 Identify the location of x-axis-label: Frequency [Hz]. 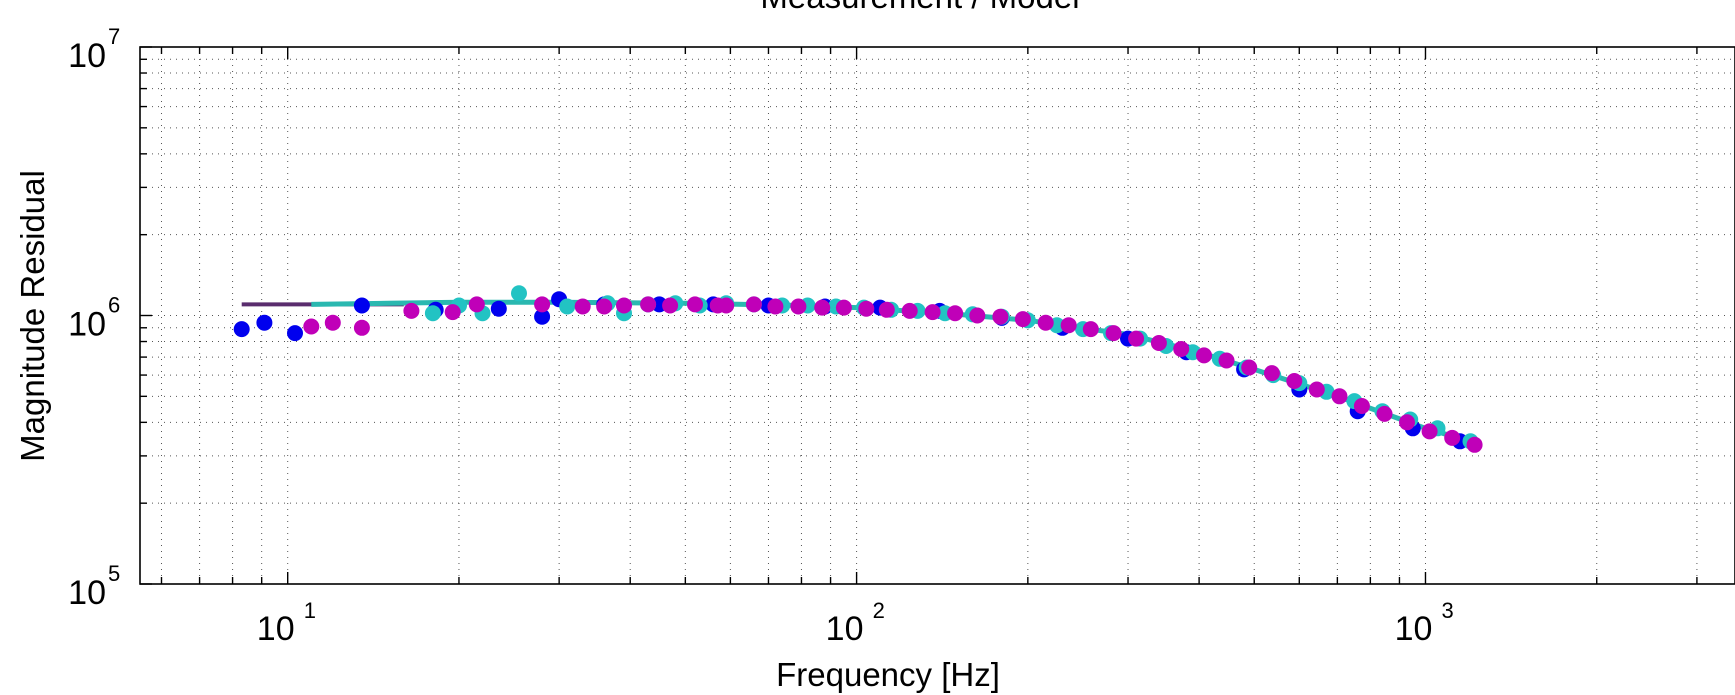
(888, 674).